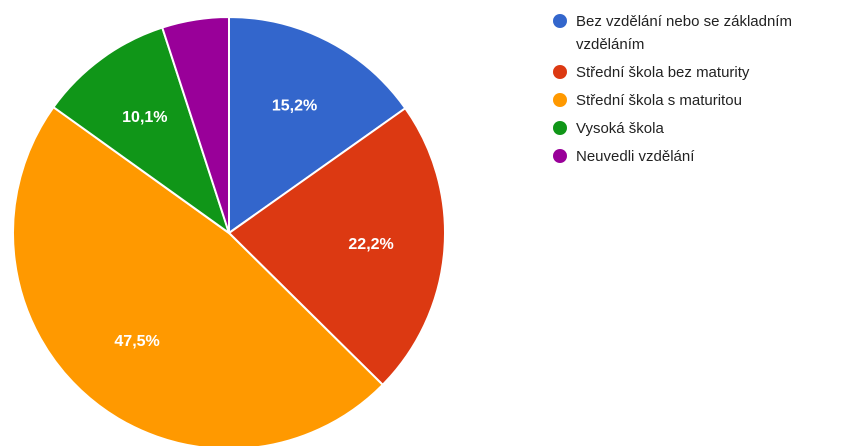  What do you see at coordinates (659, 100) in the screenshot?
I see `legend-label-2: Střední škola s maturitou` at bounding box center [659, 100].